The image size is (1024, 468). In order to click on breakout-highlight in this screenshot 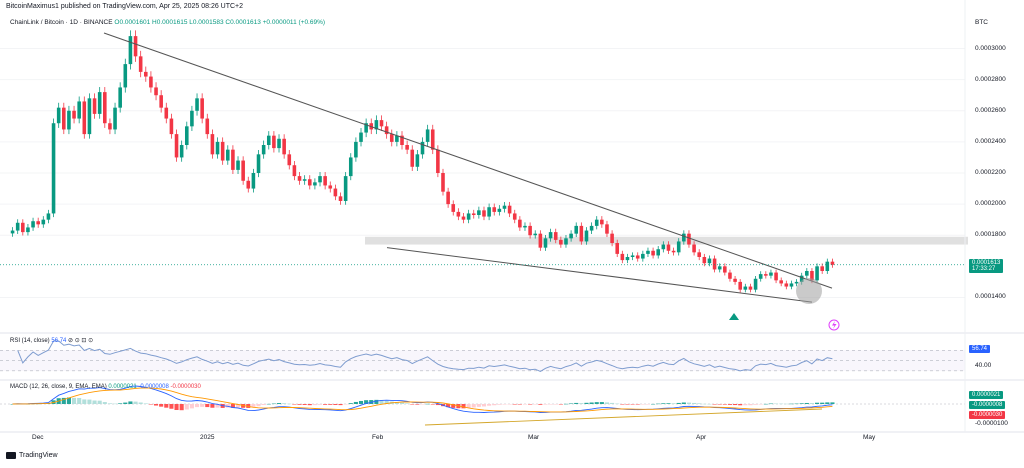, I will do `click(809, 291)`.